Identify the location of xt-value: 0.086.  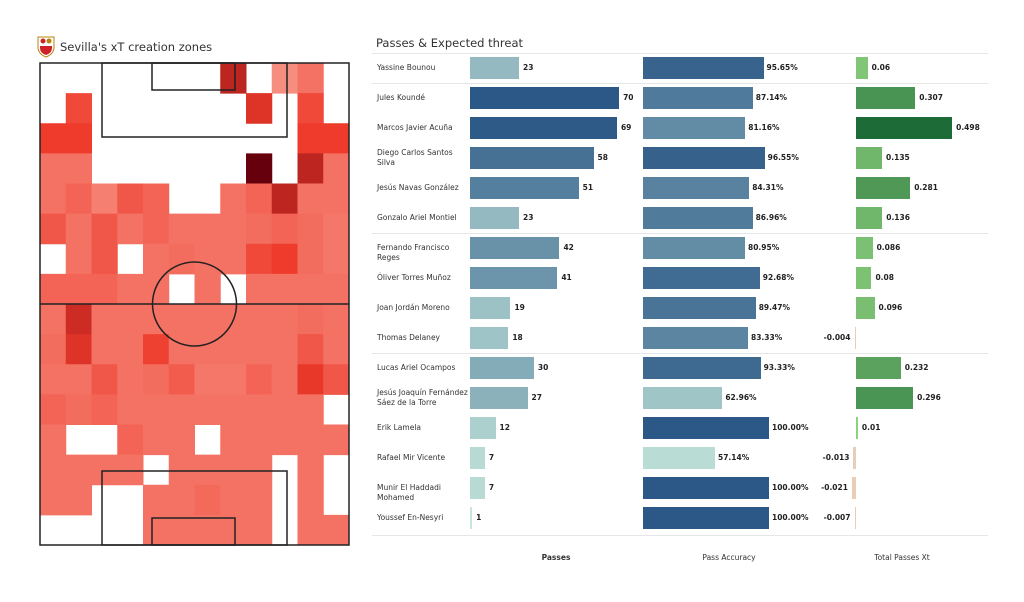
(888, 247).